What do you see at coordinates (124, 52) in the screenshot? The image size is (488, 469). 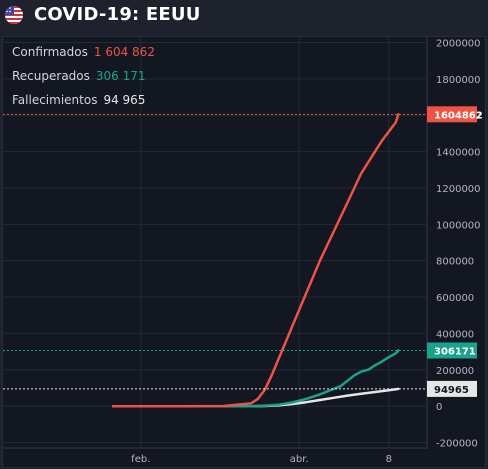 I see `legend-confirmed-value: 1 604 862` at bounding box center [124, 52].